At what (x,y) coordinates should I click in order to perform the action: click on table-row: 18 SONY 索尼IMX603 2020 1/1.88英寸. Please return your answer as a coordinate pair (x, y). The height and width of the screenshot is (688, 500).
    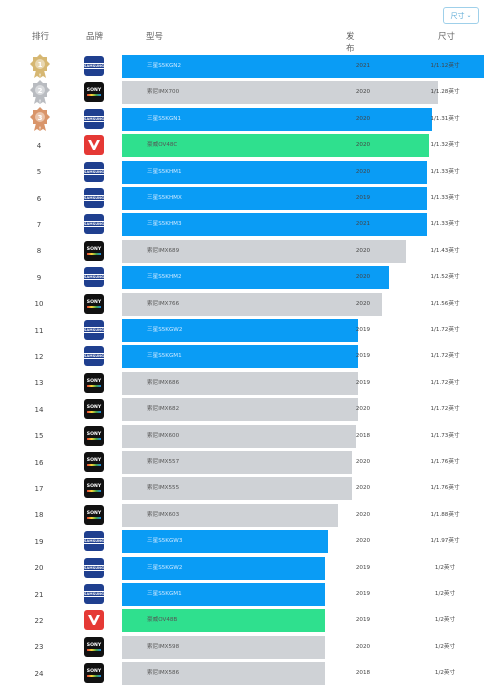
    Looking at the image, I should click on (250, 515).